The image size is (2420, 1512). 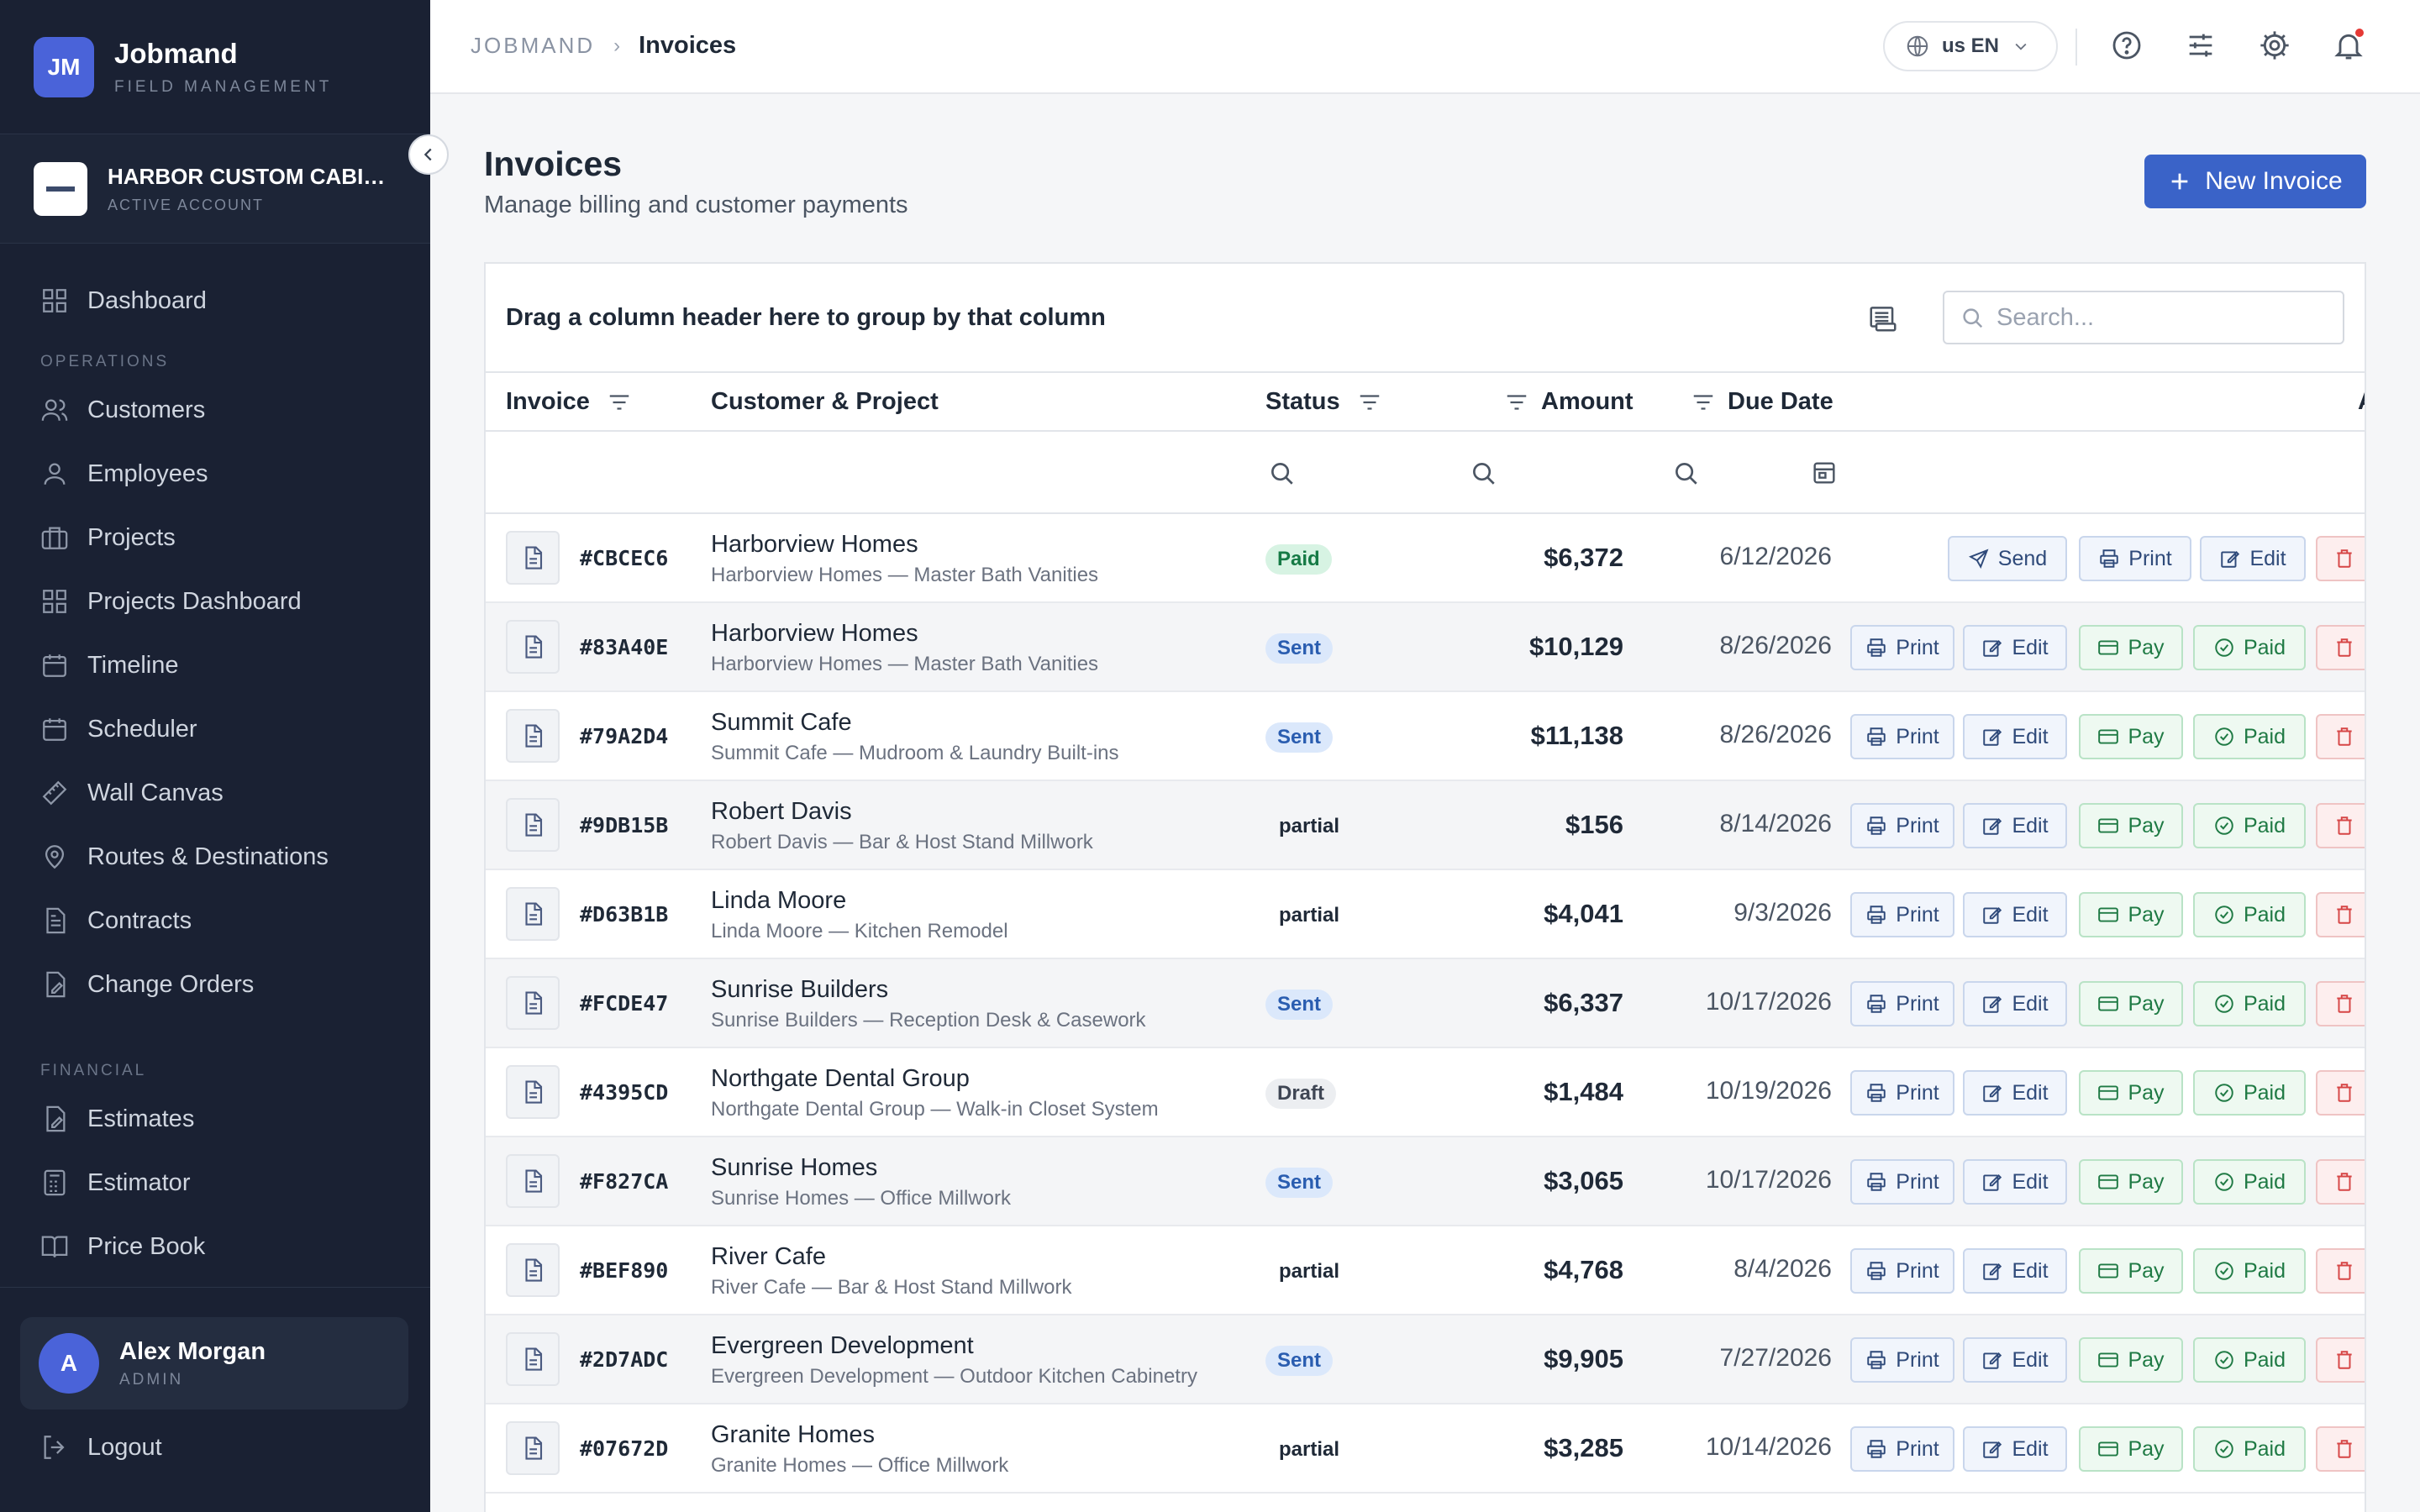 I want to click on search-field, so click(x=2144, y=317).